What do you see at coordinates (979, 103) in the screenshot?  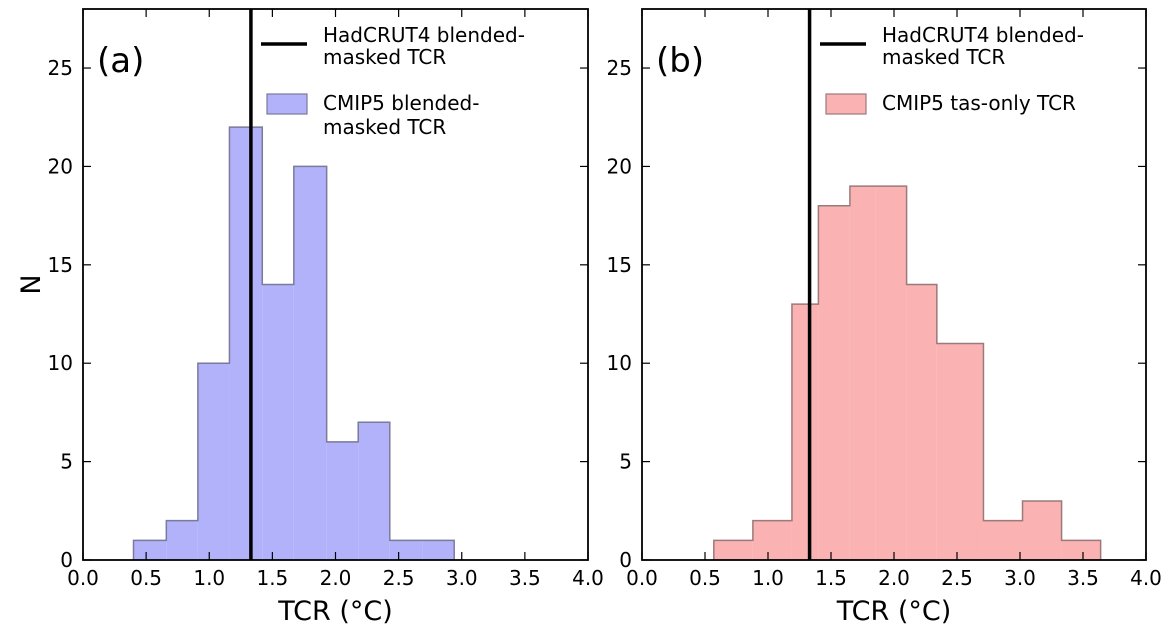 I see `legend-label: CMIP5 tas-only TCR` at bounding box center [979, 103].